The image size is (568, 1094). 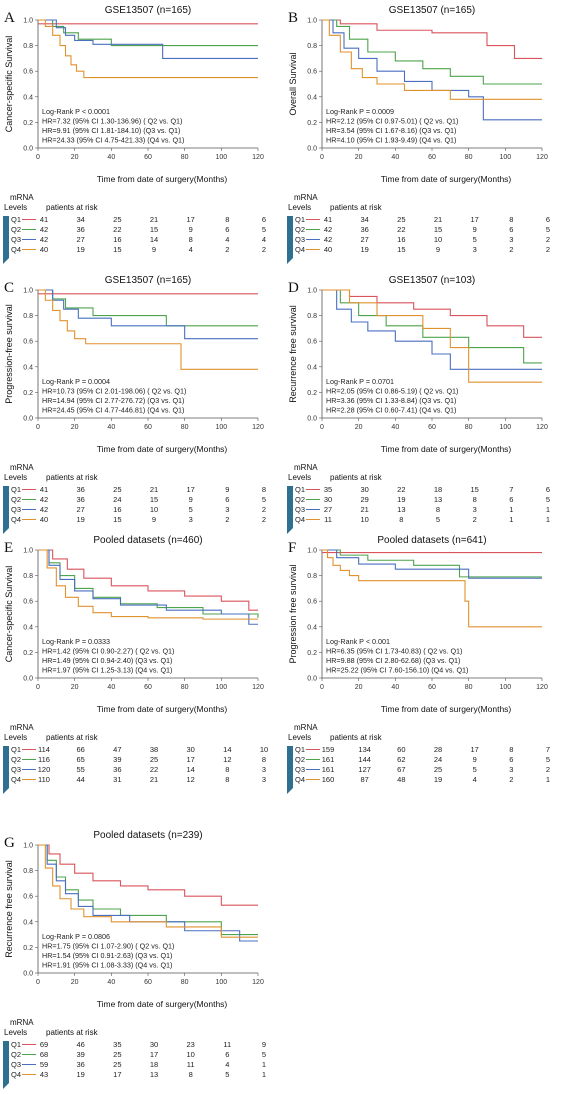 What do you see at coordinates (391, 140) in the screenshot?
I see `stat-line: HR=4.10 (95% CI 1.93-9.49) (Q4 vs. Q1)` at bounding box center [391, 140].